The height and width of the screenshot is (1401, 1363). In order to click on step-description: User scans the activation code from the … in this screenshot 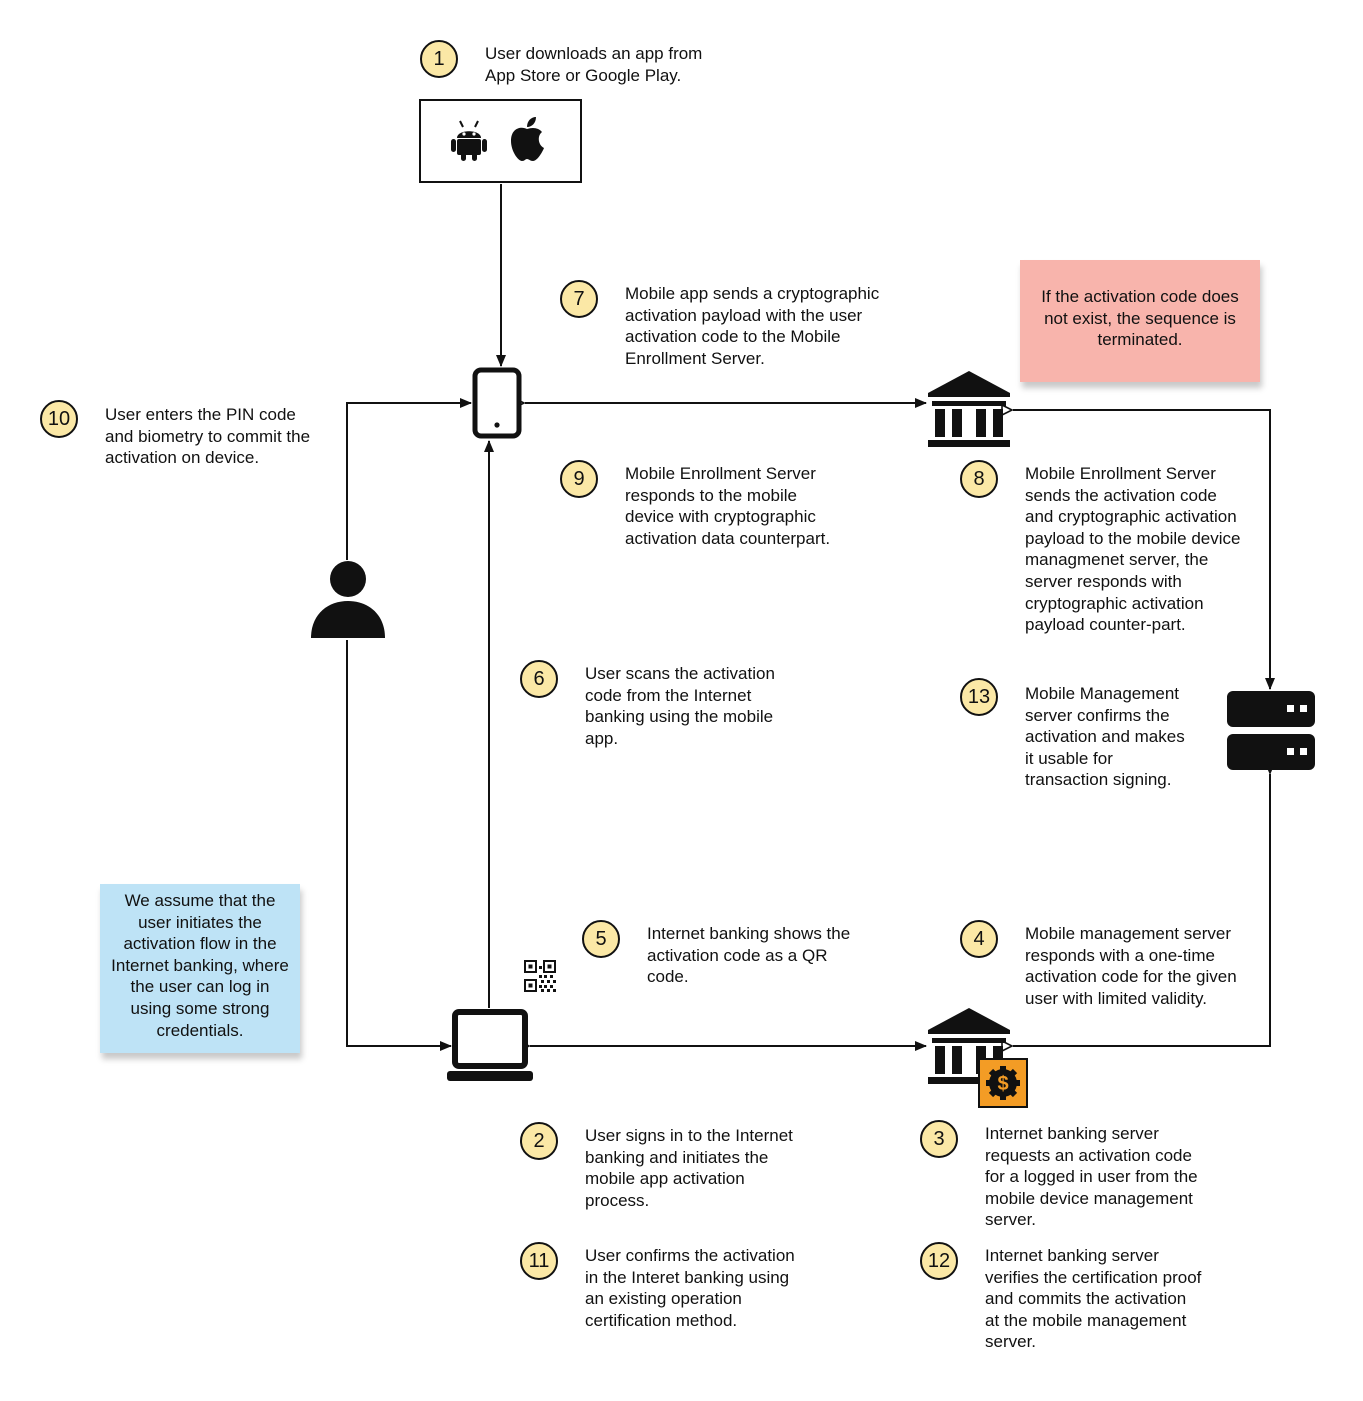, I will do `click(680, 706)`.